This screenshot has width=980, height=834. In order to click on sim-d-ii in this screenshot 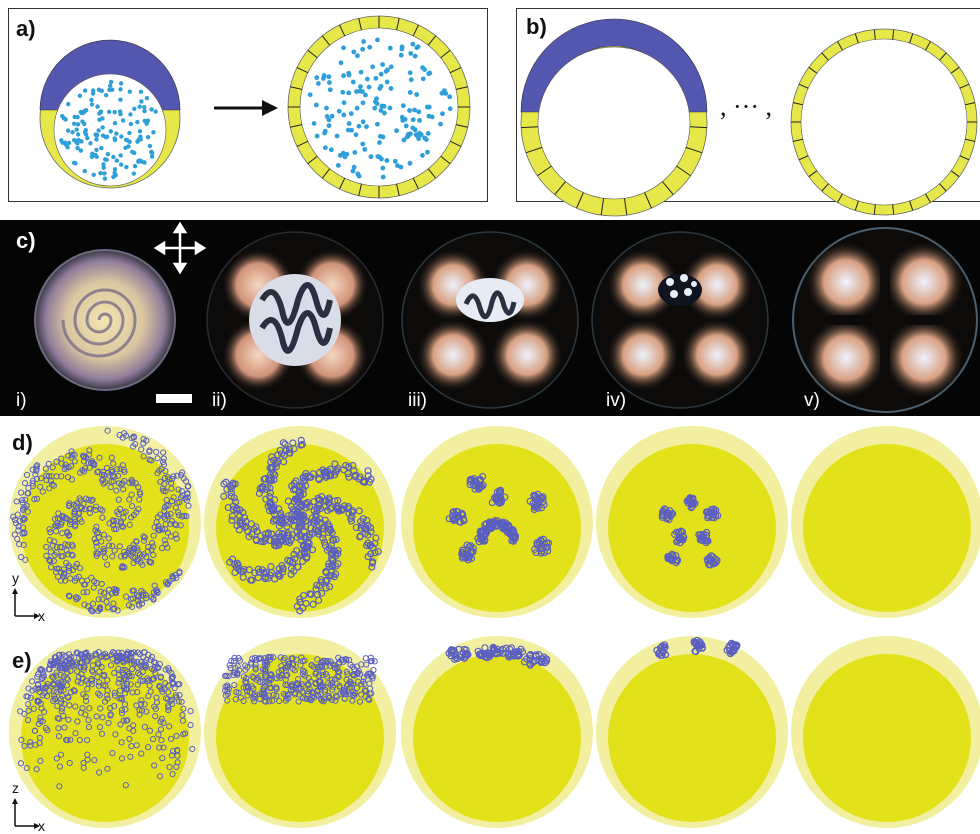, I will do `click(300, 522)`.